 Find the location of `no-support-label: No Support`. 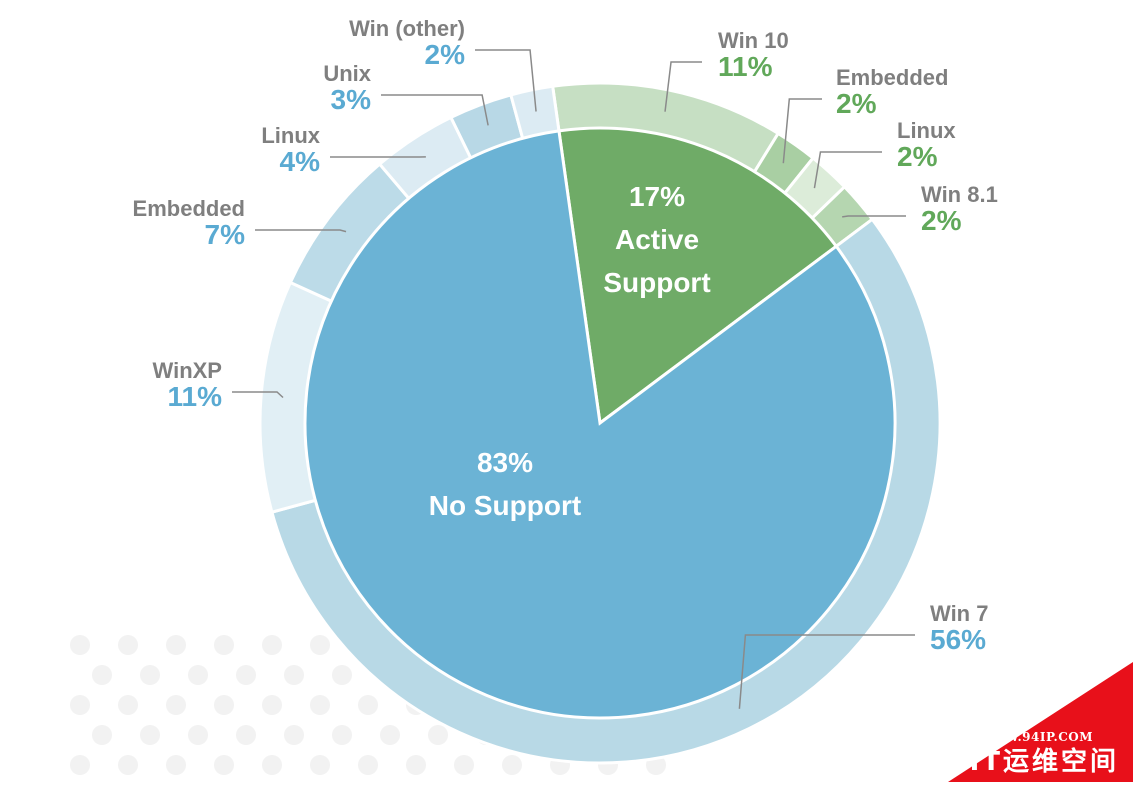

no-support-label: No Support is located at coordinates (505, 505).